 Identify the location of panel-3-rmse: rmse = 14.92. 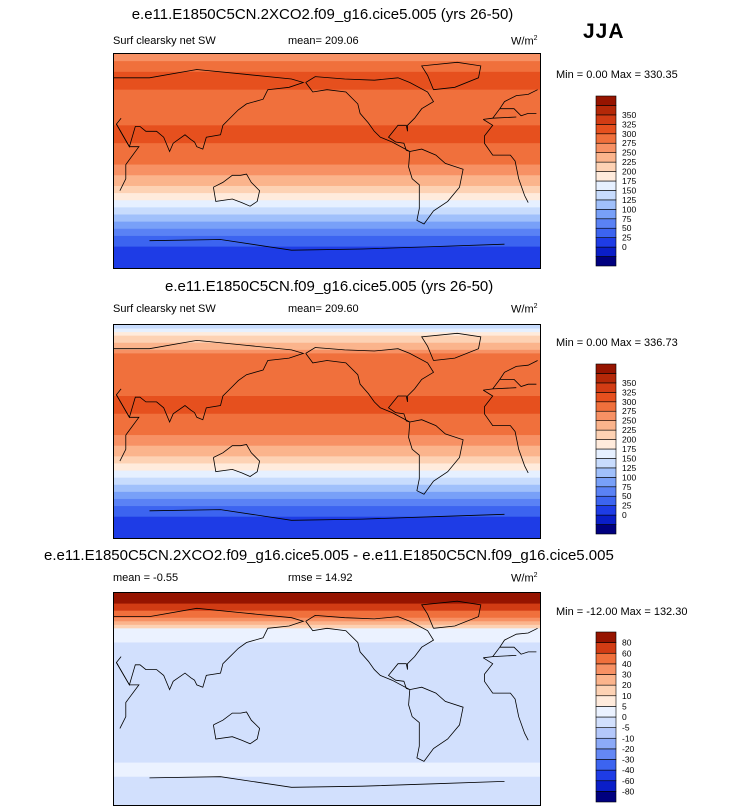
(320, 578).